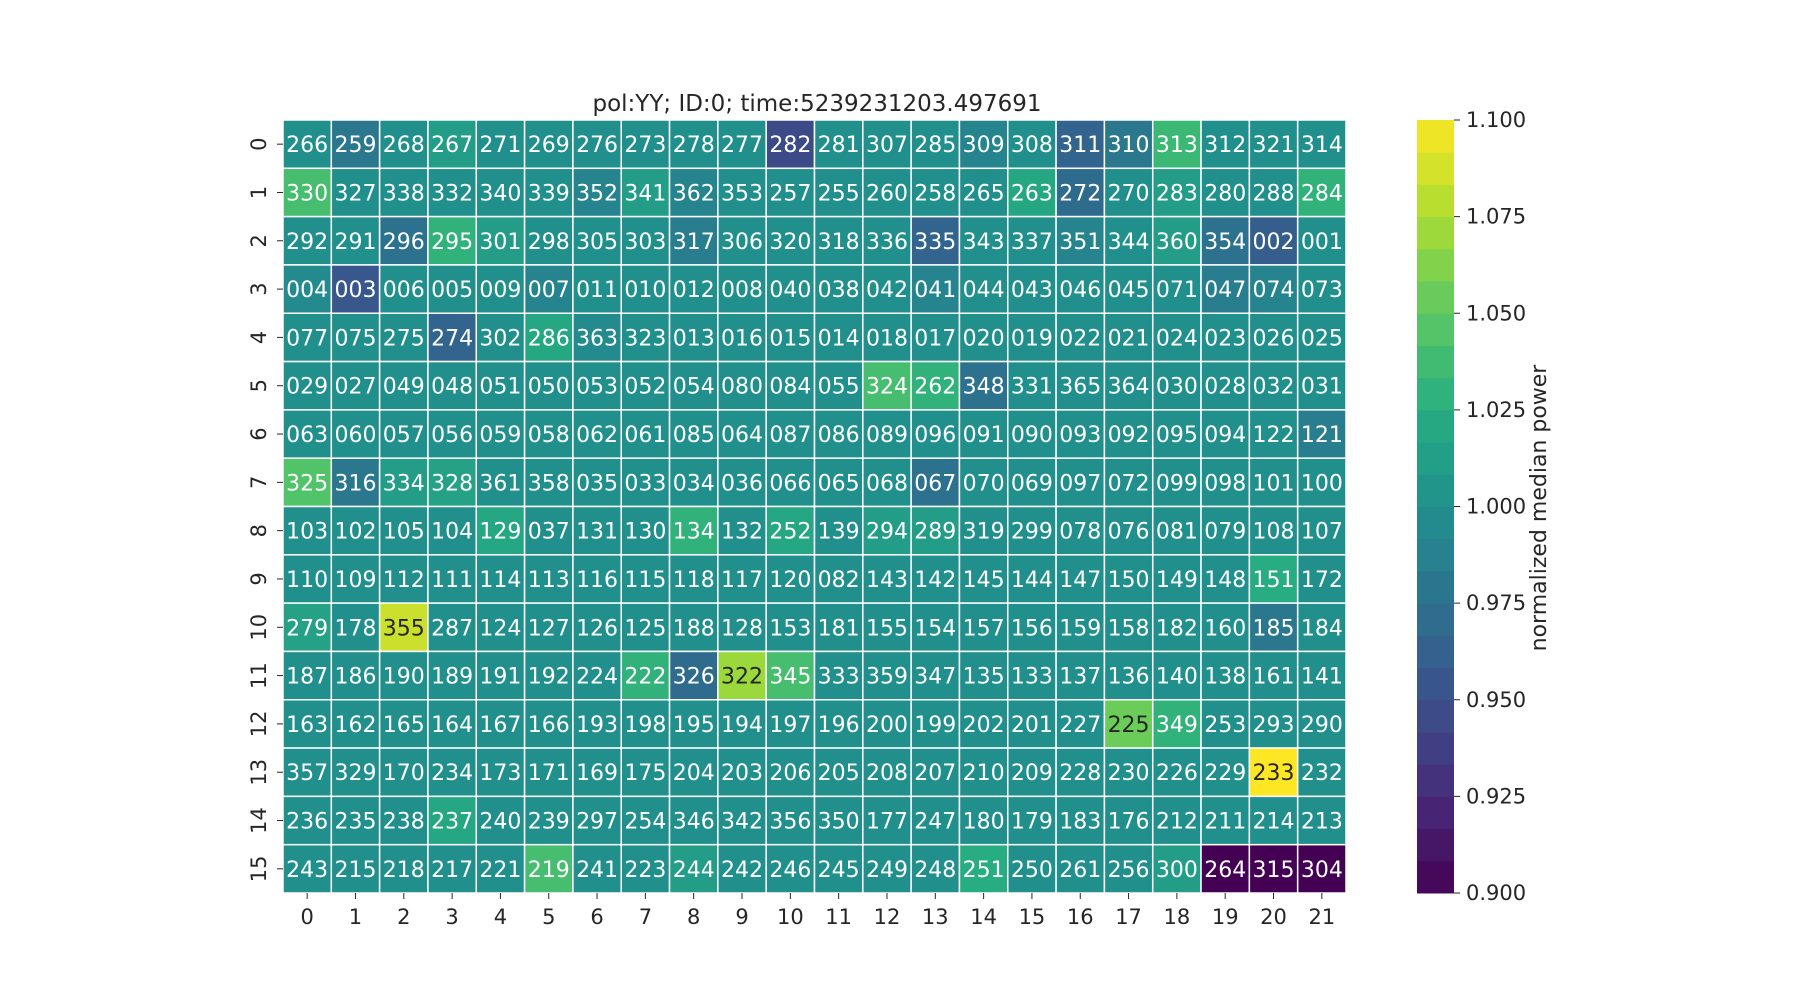  Describe the element at coordinates (694, 677) in the screenshot. I see `cell-label: 326` at that location.